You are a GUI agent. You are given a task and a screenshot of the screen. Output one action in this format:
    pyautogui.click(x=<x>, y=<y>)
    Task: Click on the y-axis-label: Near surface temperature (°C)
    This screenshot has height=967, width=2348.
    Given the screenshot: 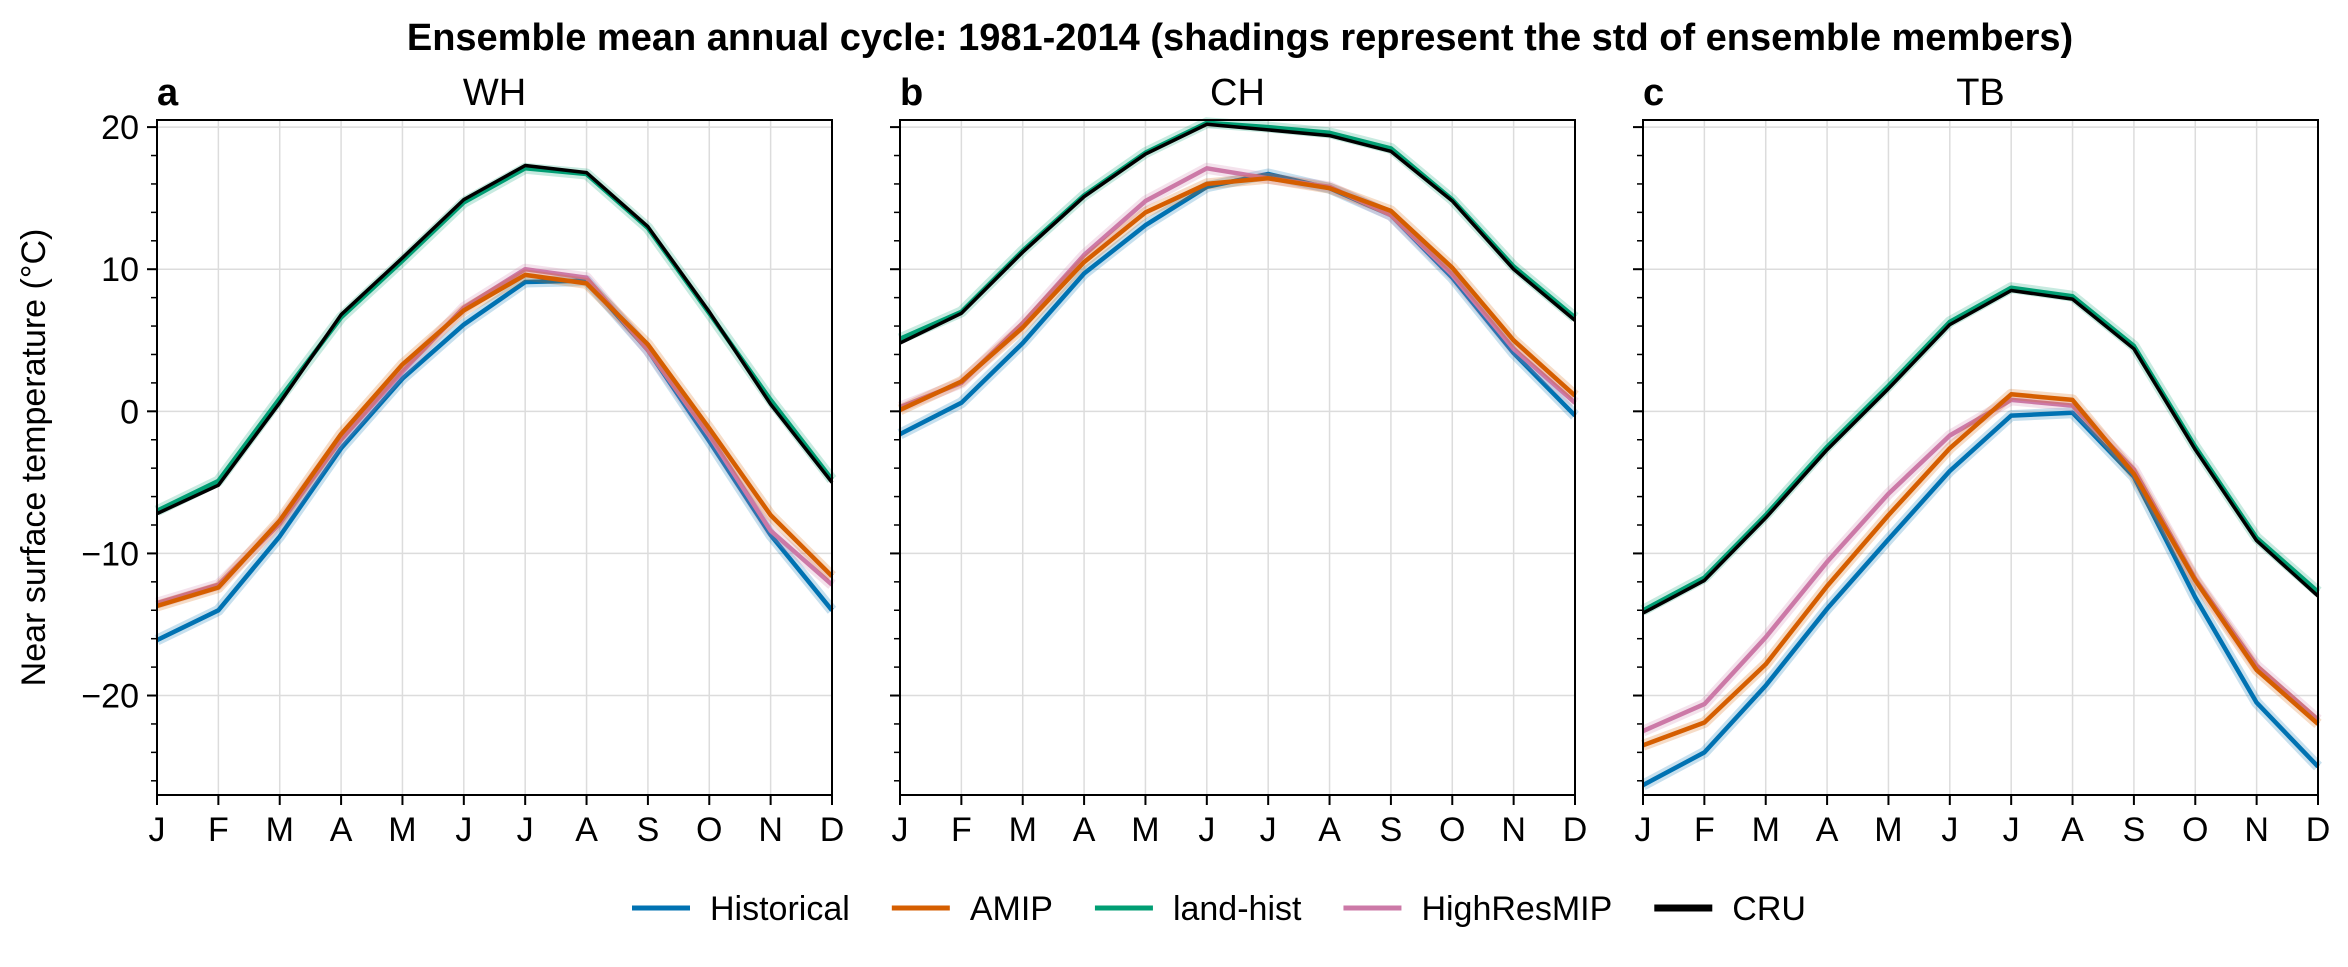 What is the action you would take?
    pyautogui.click(x=34, y=458)
    